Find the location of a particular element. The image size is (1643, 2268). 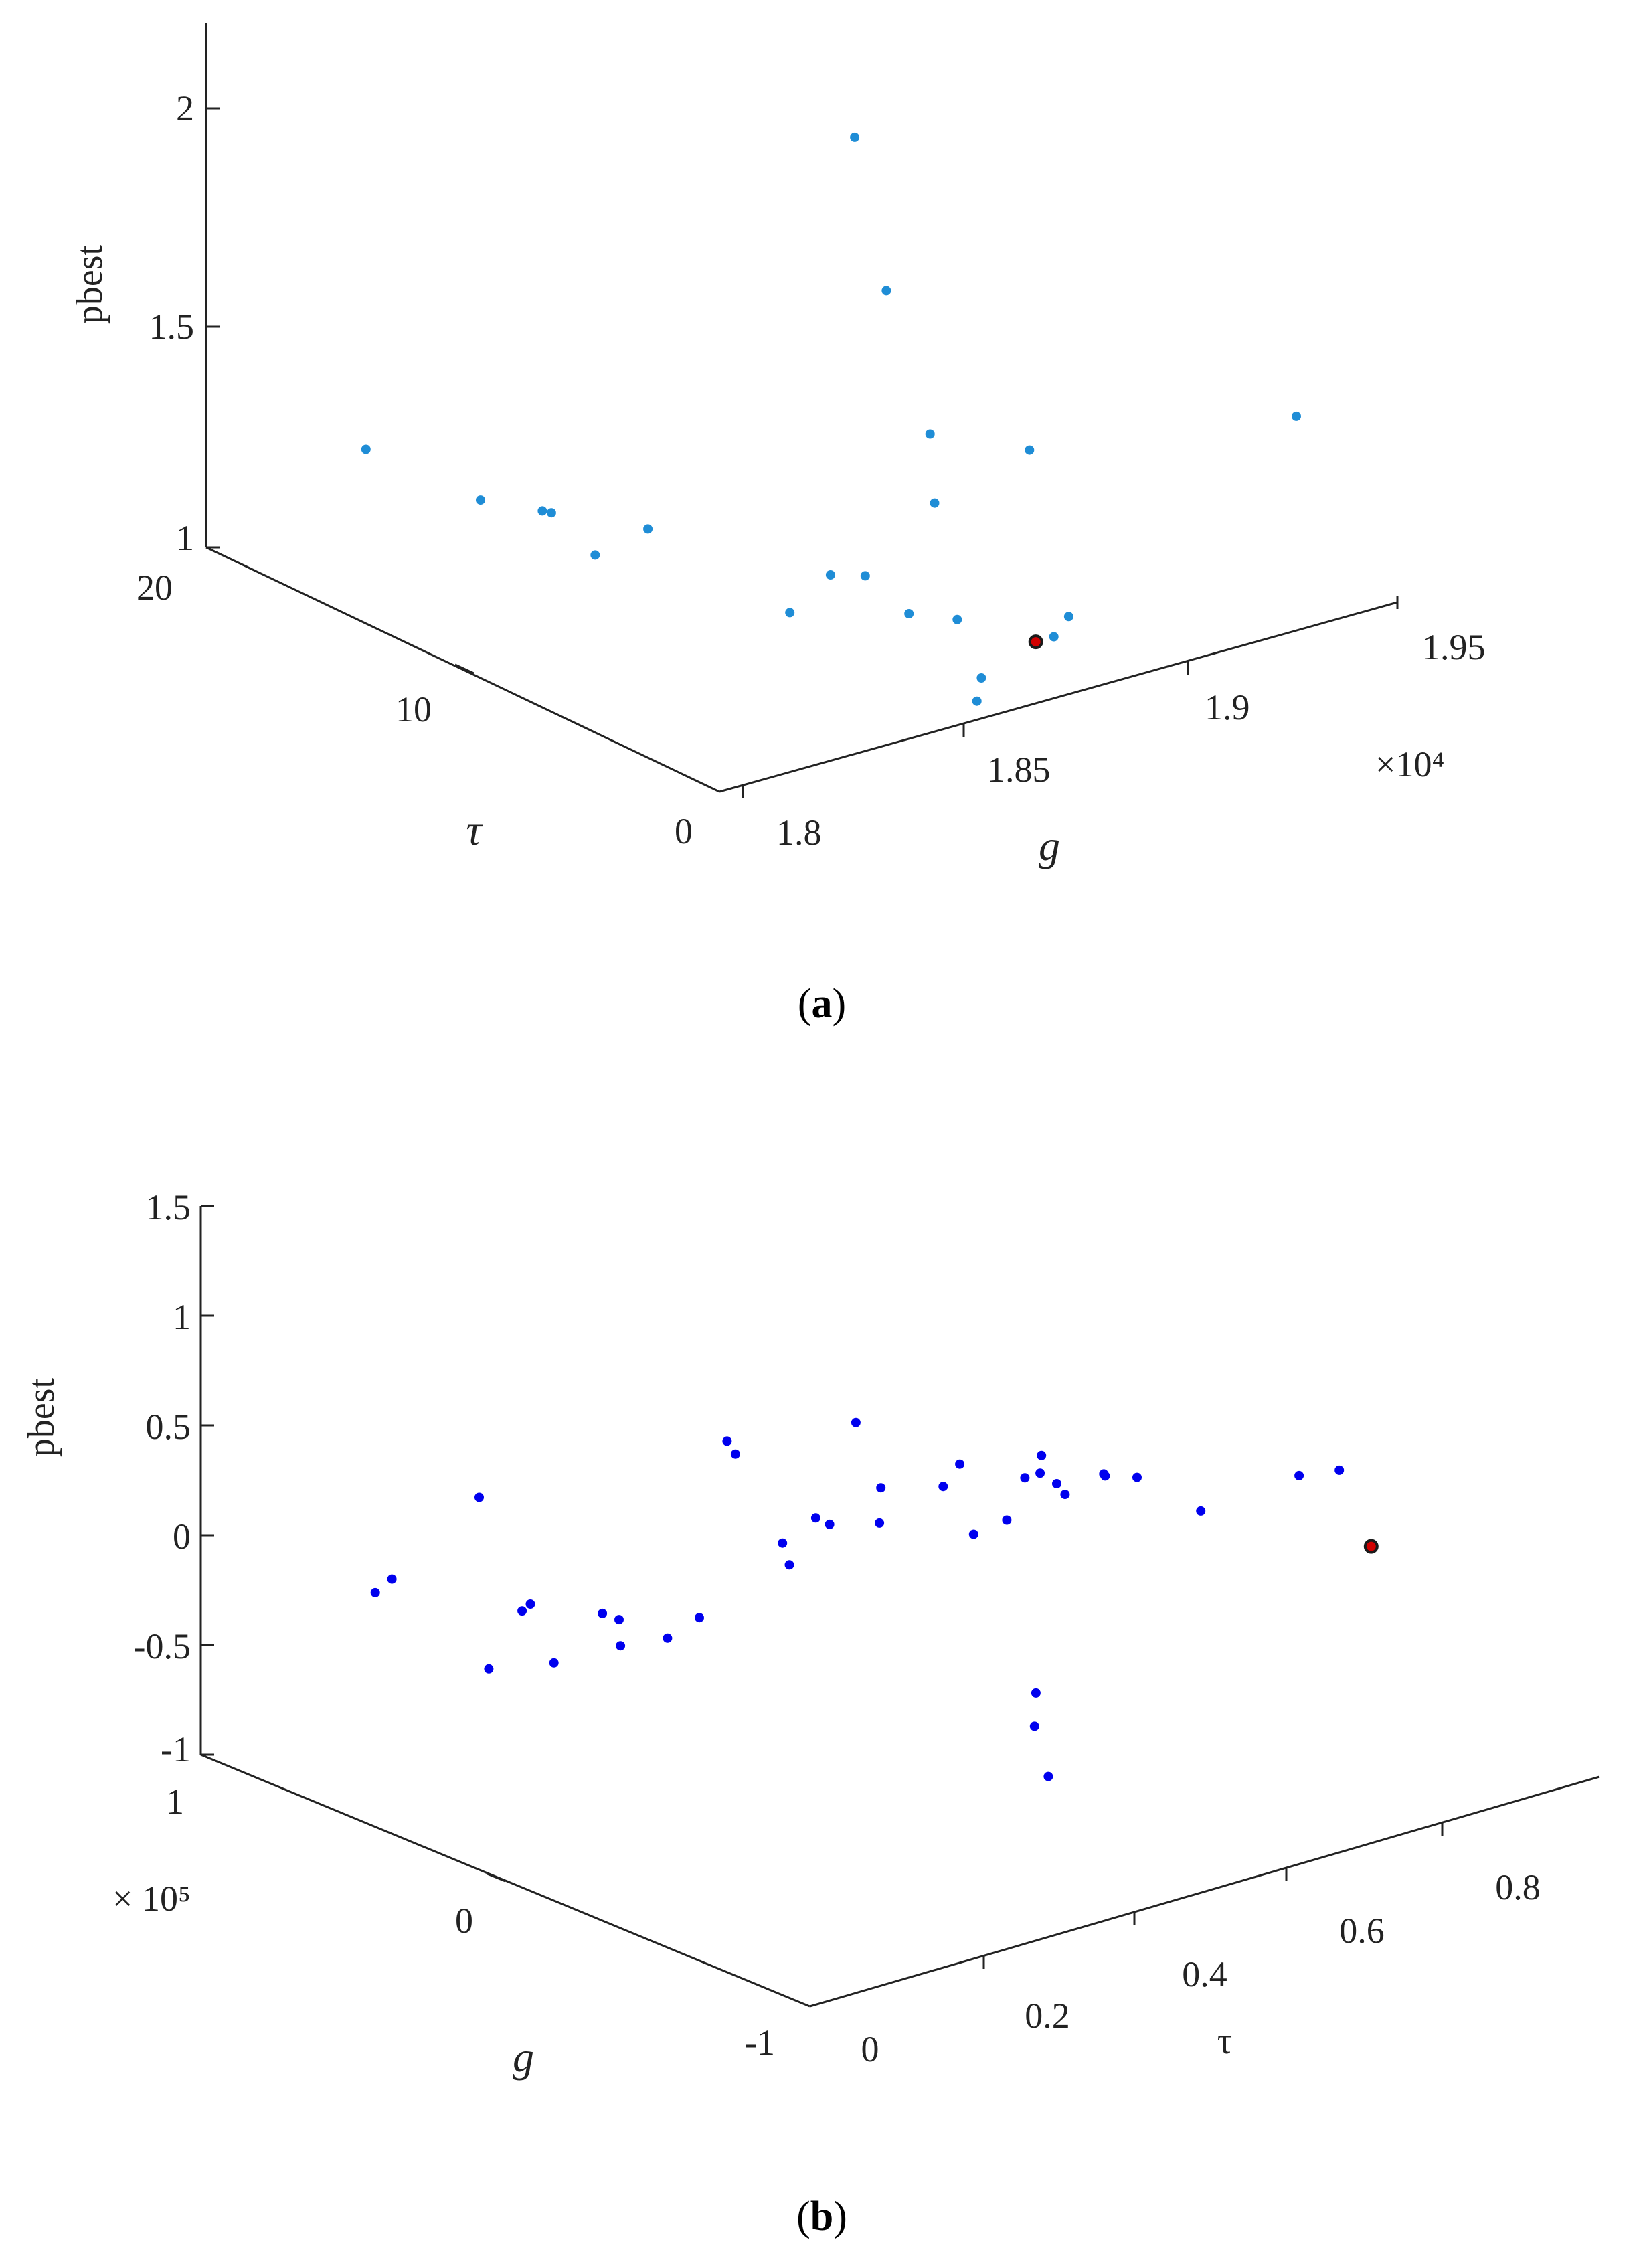

chart-a-tau-tick-label: 20 is located at coordinates (155, 588).